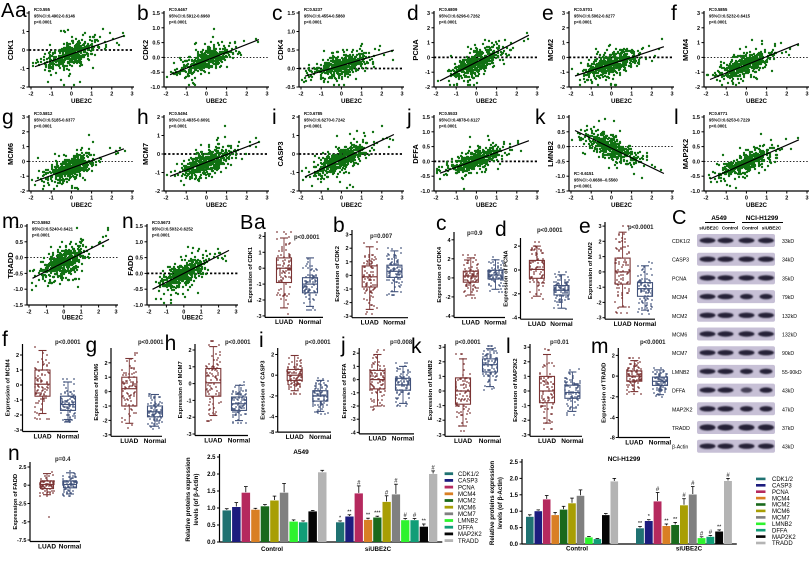  I want to click on svg-text: NCI-H1299, so click(762, 218).